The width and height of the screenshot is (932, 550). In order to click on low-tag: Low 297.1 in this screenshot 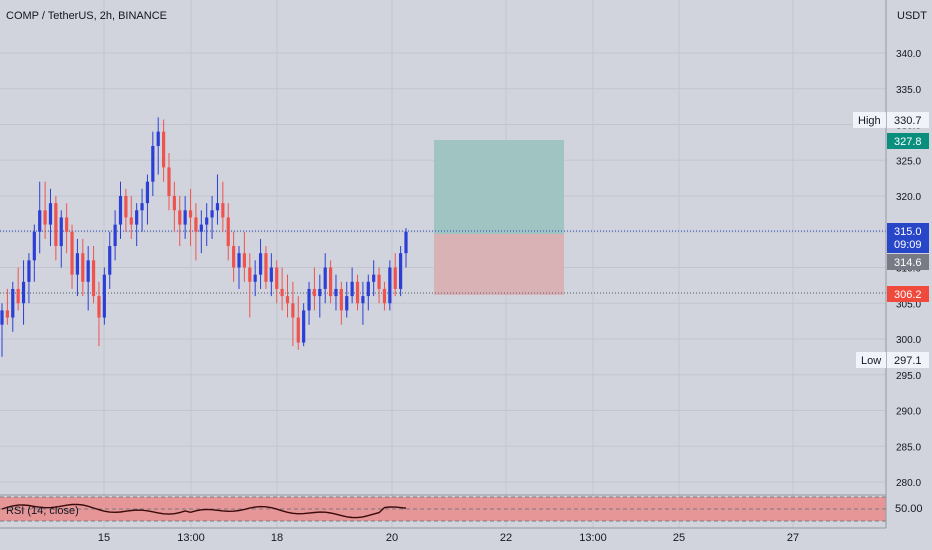, I will do `click(892, 360)`.